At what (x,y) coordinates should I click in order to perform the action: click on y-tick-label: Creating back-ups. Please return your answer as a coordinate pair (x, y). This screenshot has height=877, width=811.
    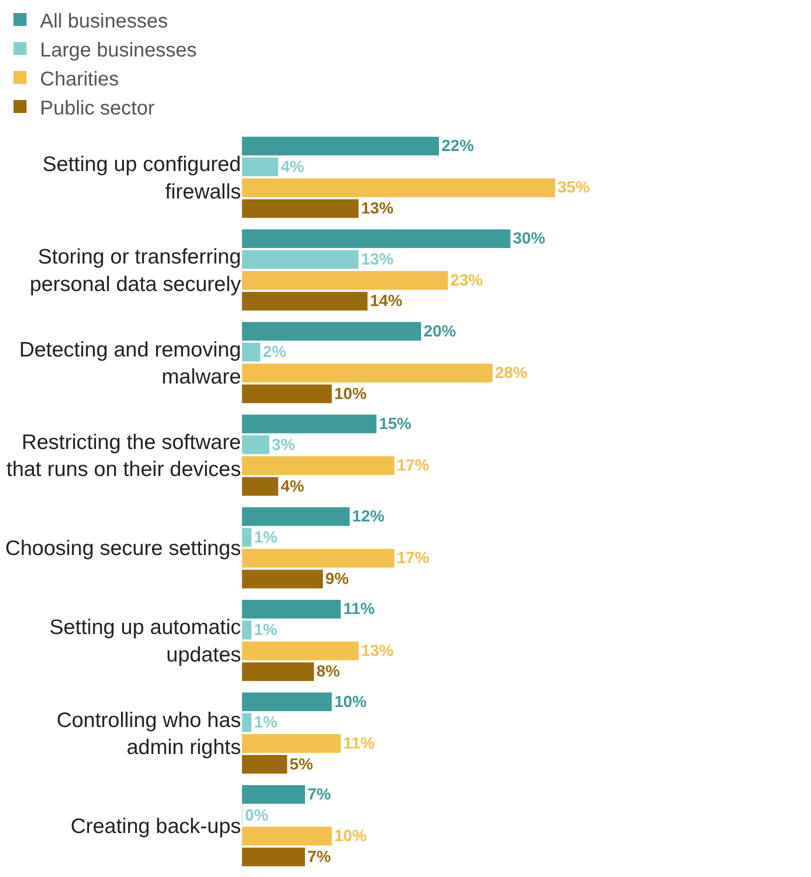
    Looking at the image, I should click on (155, 826).